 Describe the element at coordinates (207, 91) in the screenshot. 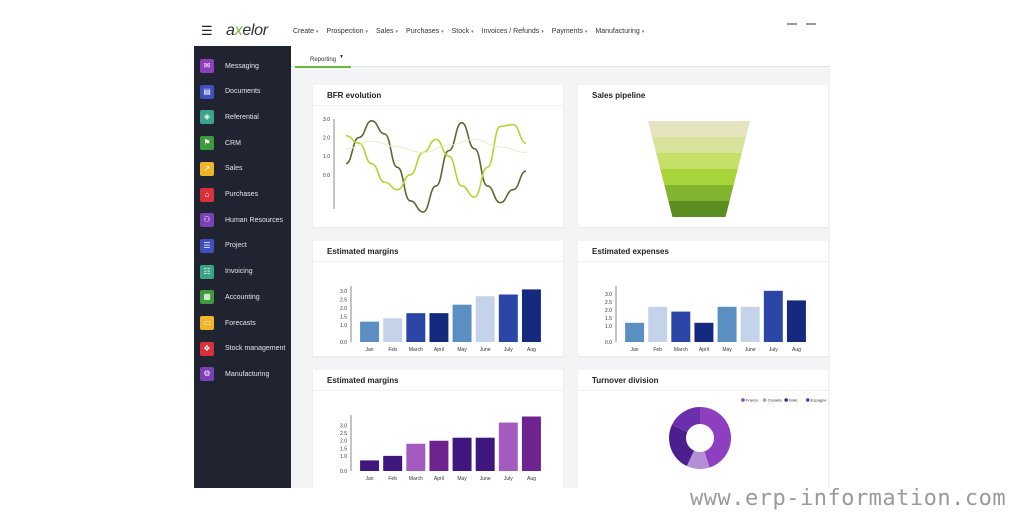

I see `documents-icon: ▤` at that location.